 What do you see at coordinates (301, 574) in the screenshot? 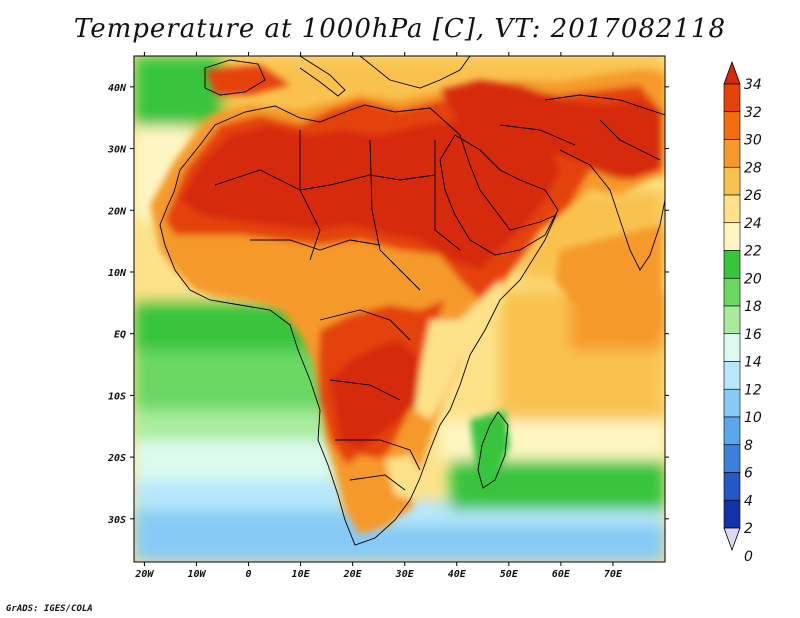
I see `lon-tick-label: 10E` at bounding box center [301, 574].